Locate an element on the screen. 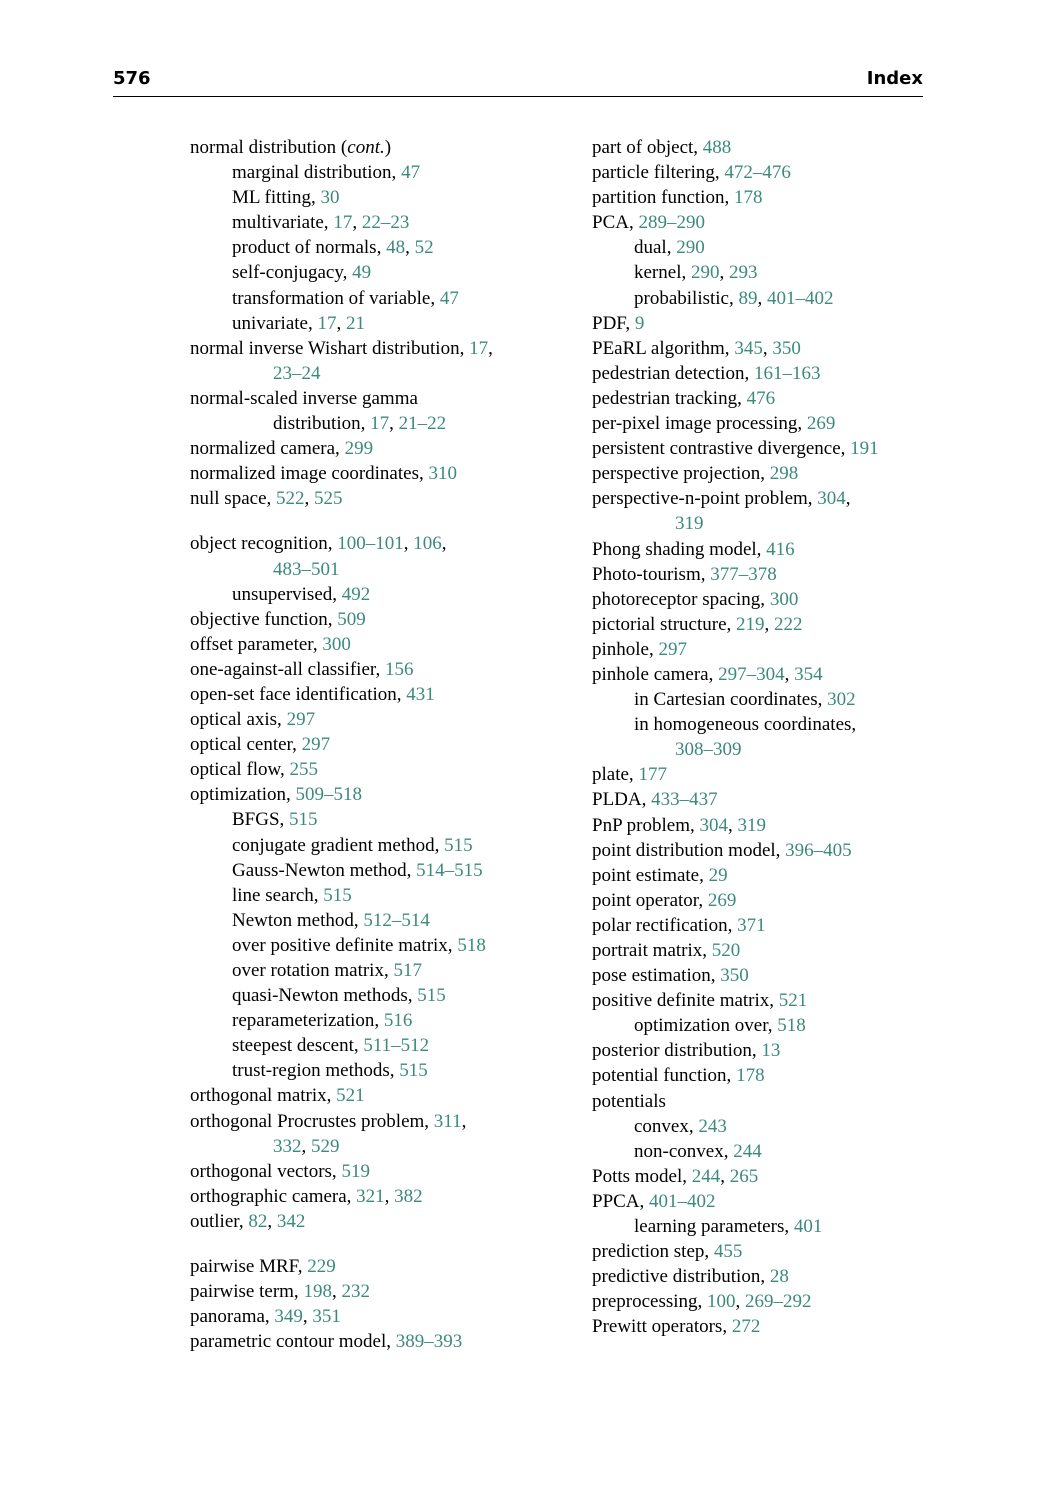 The width and height of the screenshot is (1039, 1494). page-reference-link: 382 is located at coordinates (408, 1196).